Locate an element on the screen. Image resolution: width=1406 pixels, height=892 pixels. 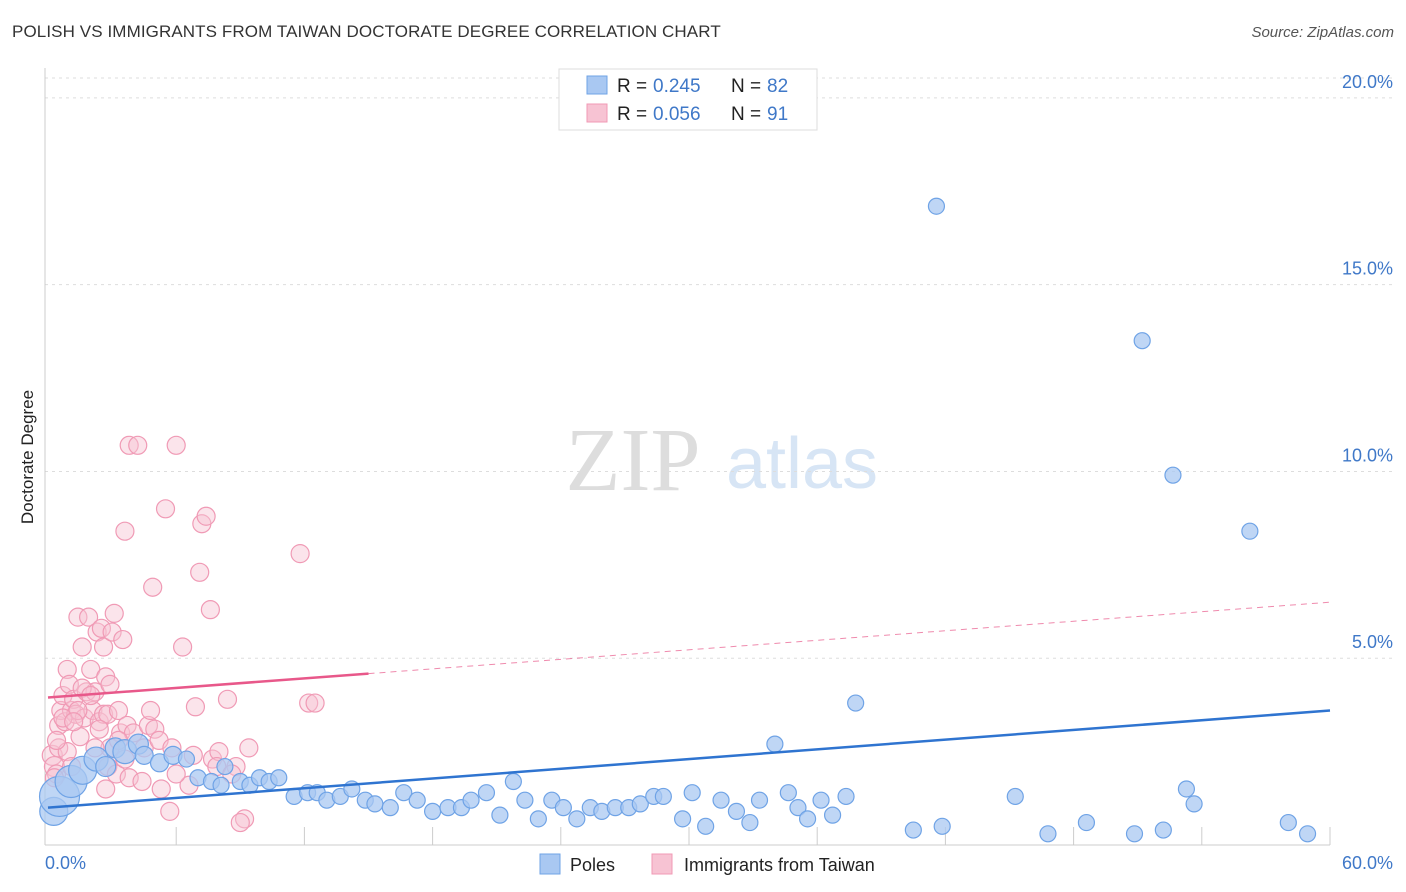
x-max-label: 60.0% is located at coordinates (1367, 863).